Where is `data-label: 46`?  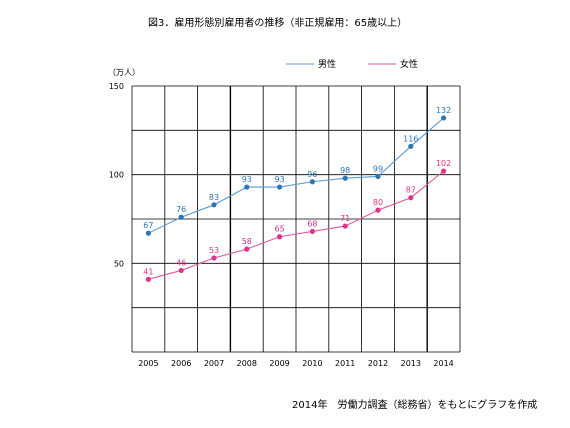
data-label: 46 is located at coordinates (181, 262).